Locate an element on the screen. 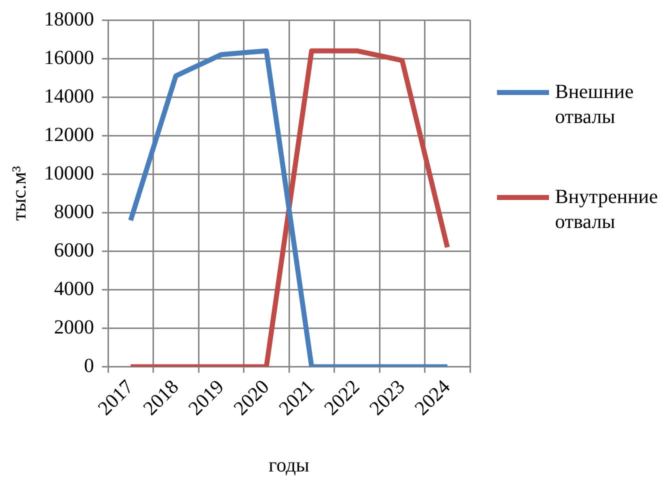  y-axis-title: тыс.м³ is located at coordinates (19, 193).